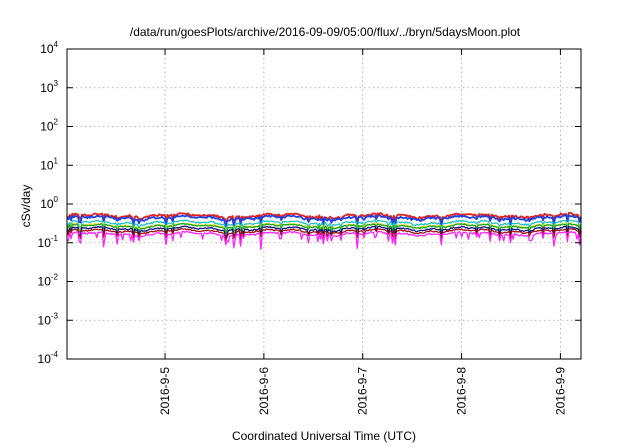  What do you see at coordinates (165, 391) in the screenshot?
I see `x-tick-label: 2016-9-5` at bounding box center [165, 391].